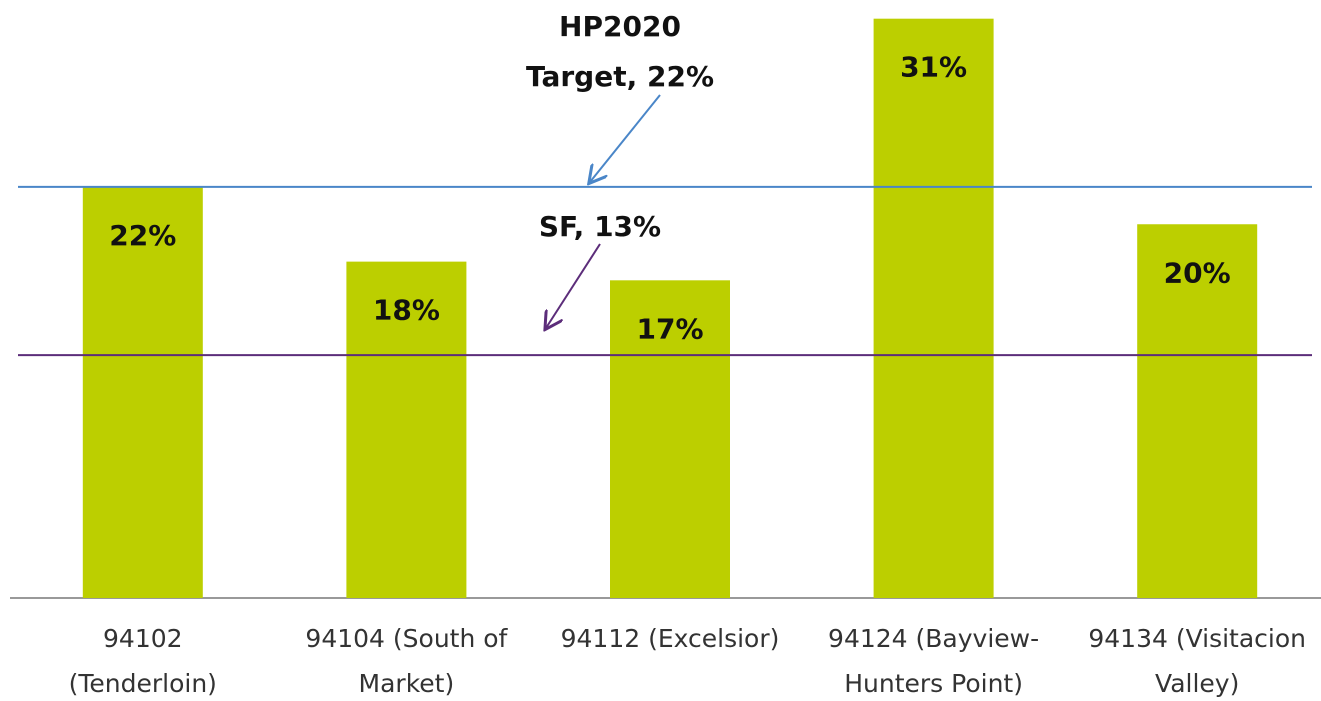 This screenshot has width=1321, height=701. What do you see at coordinates (620, 26) in the screenshot?
I see `annotation: HP2020` at bounding box center [620, 26].